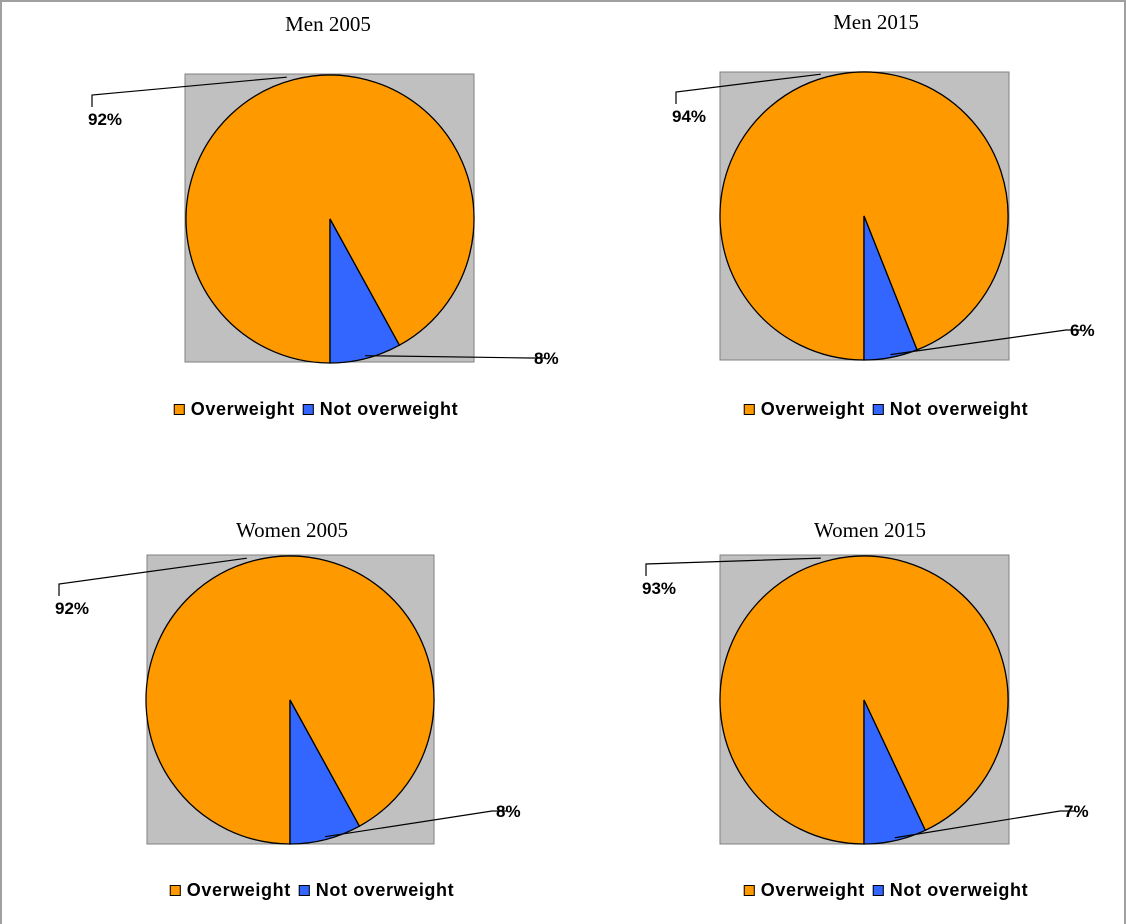 This screenshot has width=1126, height=924. What do you see at coordinates (870, 530) in the screenshot?
I see `chart-title: Women 2015` at bounding box center [870, 530].